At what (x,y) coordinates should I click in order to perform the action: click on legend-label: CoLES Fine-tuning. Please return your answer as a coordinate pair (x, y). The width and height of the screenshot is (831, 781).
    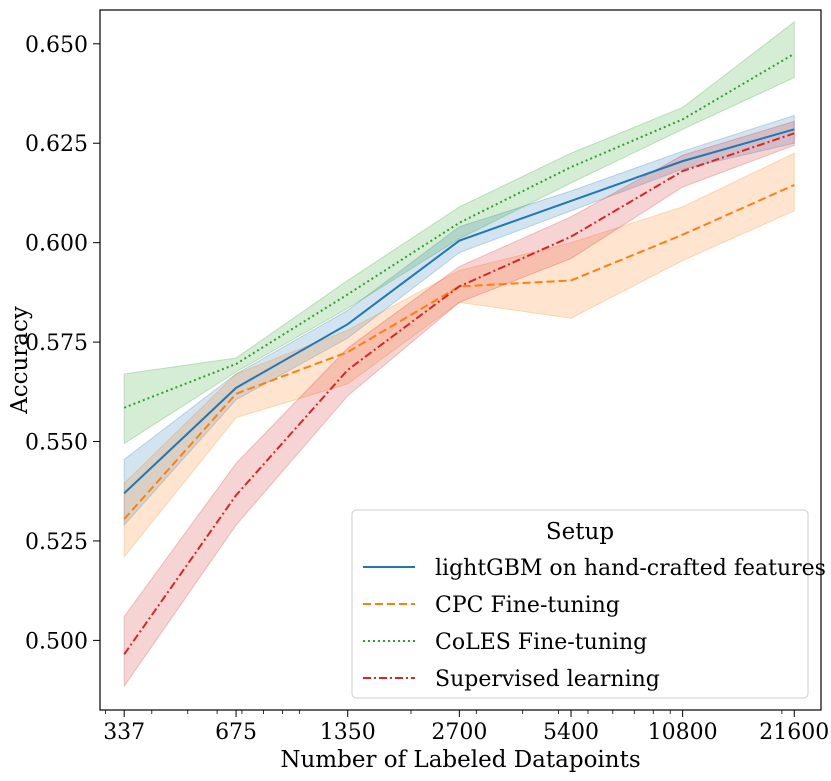
    Looking at the image, I should click on (541, 642).